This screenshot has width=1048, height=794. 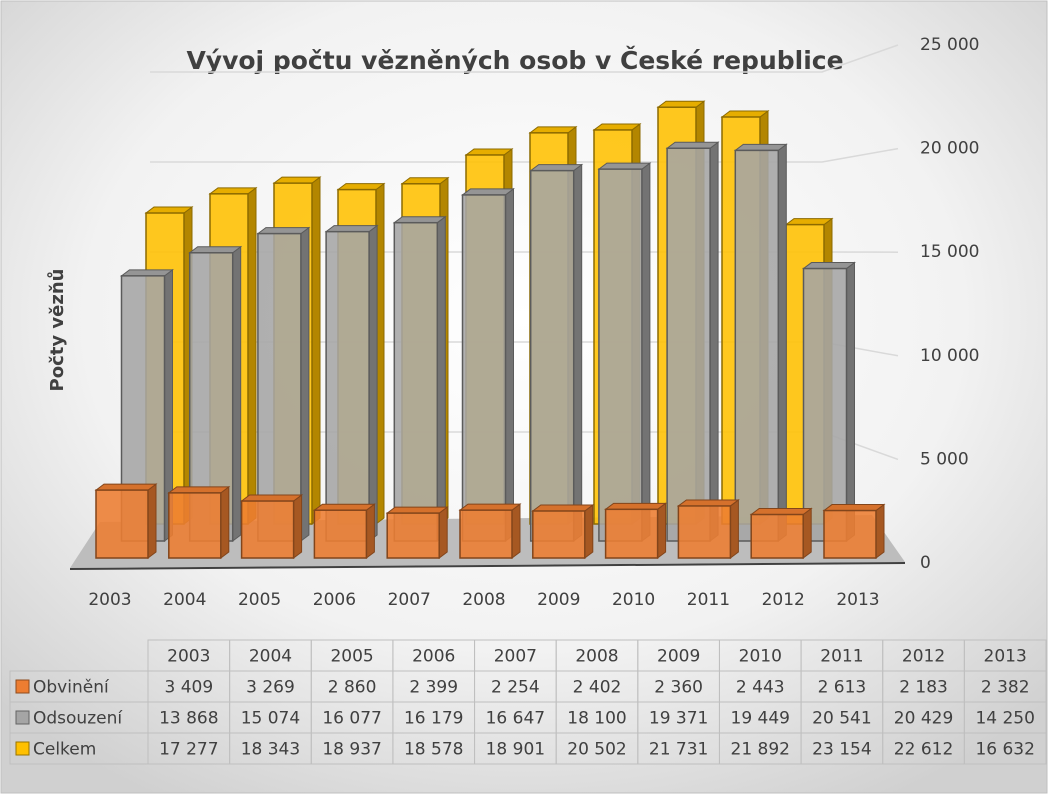 I want to click on x-tick-label: 2010, so click(x=633, y=600).